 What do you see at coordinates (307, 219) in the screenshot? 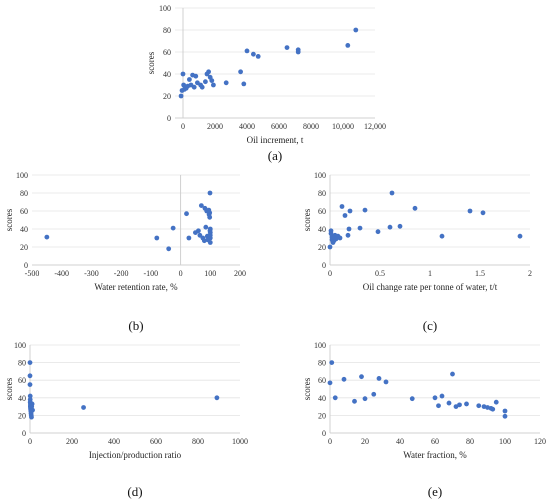
I see `chart-2-y-axis-label: scores` at bounding box center [307, 219].